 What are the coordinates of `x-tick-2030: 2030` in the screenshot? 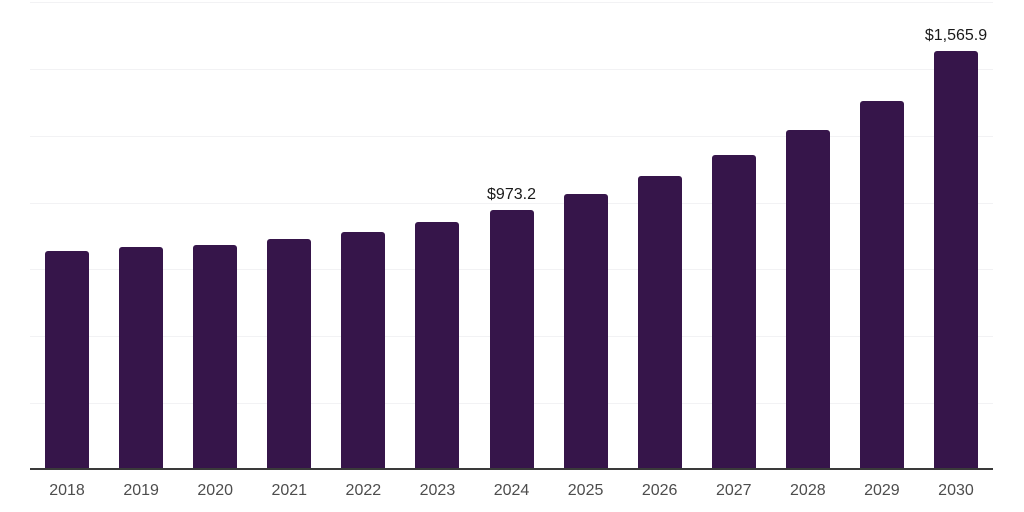 It's located at (956, 490).